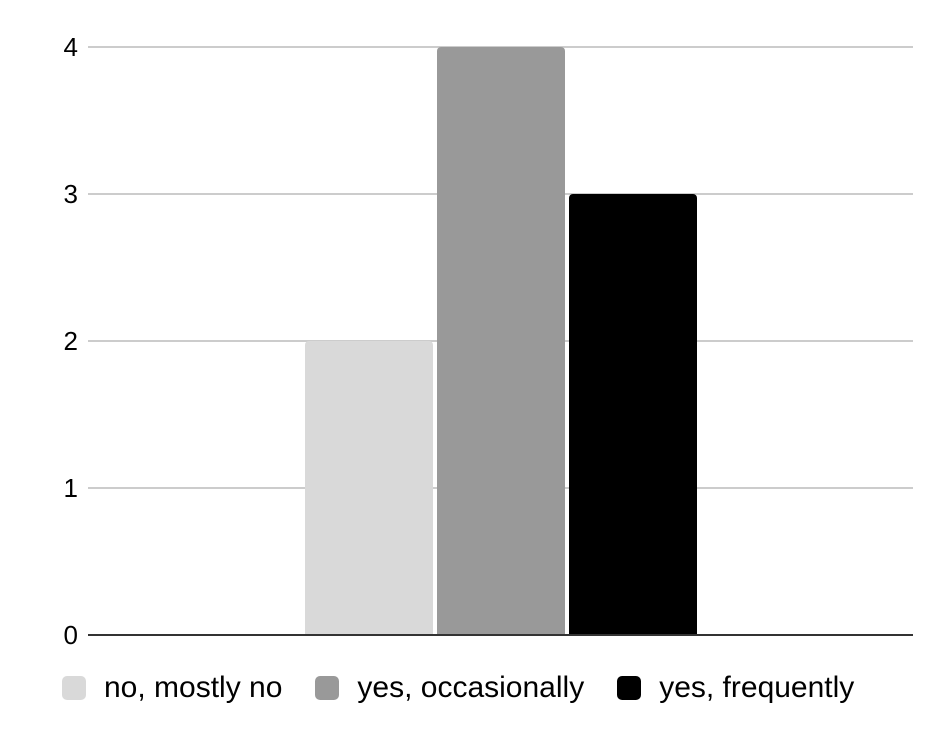  I want to click on y-axis-tick-label: 1, so click(70, 488).